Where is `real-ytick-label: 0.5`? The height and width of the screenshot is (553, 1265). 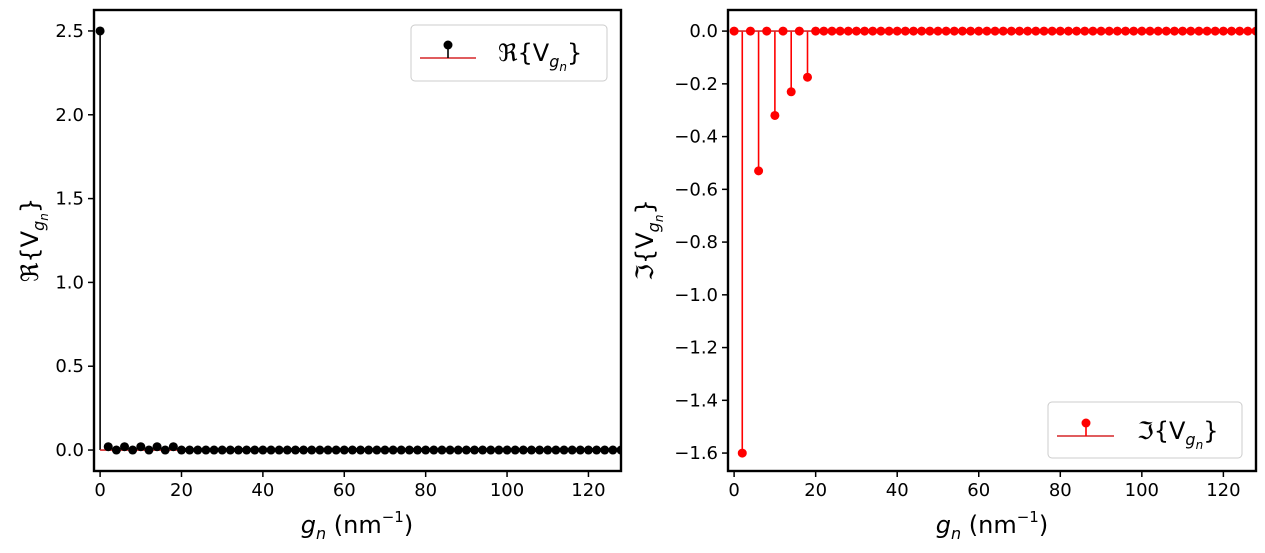
real-ytick-label: 0.5 is located at coordinates (69, 366).